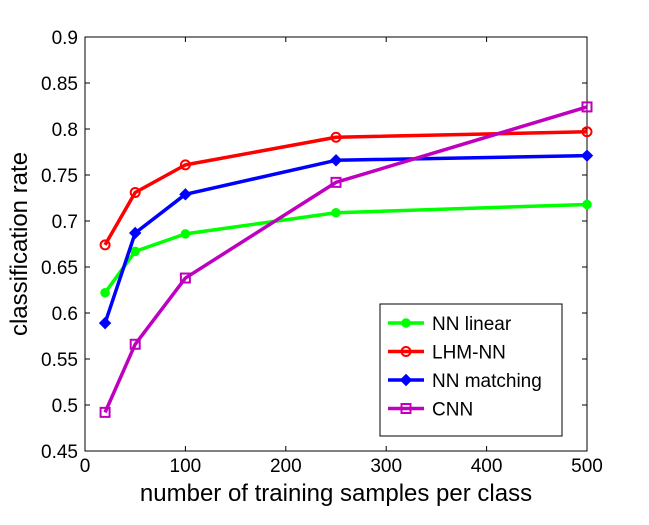 This screenshot has width=649, height=525. Describe the element at coordinates (59, 360) in the screenshot. I see `y-tick-label: 0.55` at that location.